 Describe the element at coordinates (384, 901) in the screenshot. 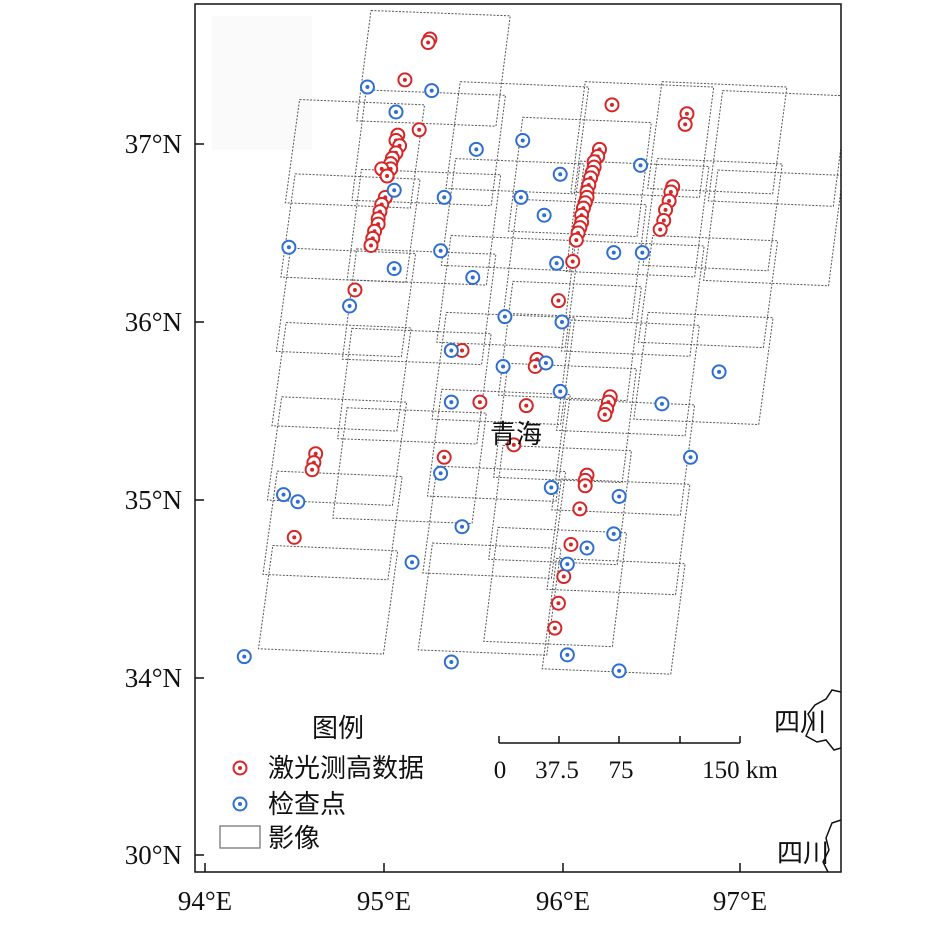

I see `lon-tick-label: 95°E` at that location.